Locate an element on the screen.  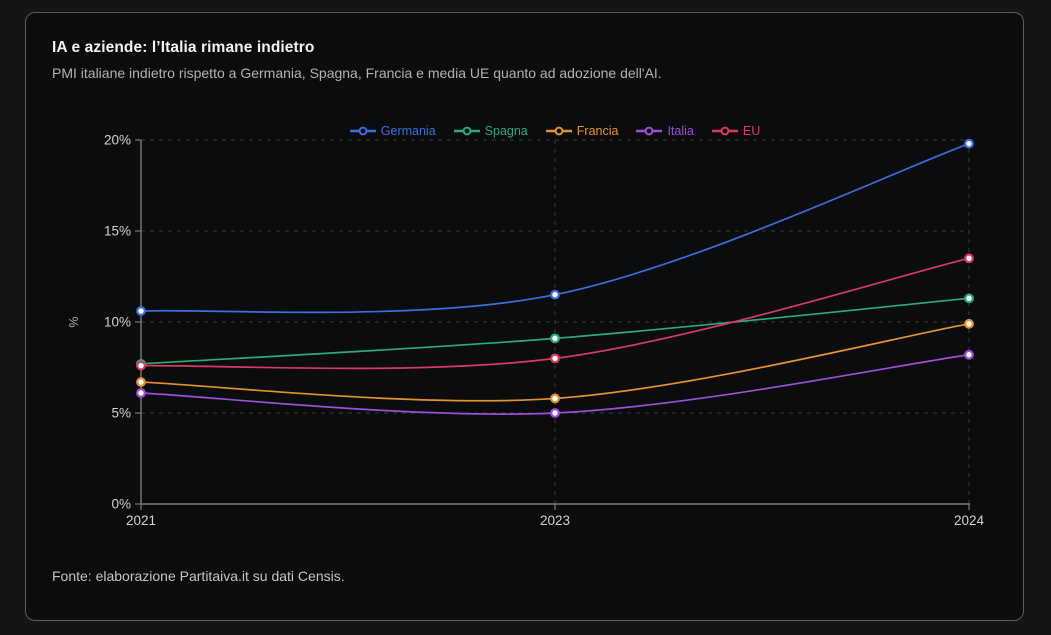
legend-item-germania: Germania is located at coordinates (392, 130).